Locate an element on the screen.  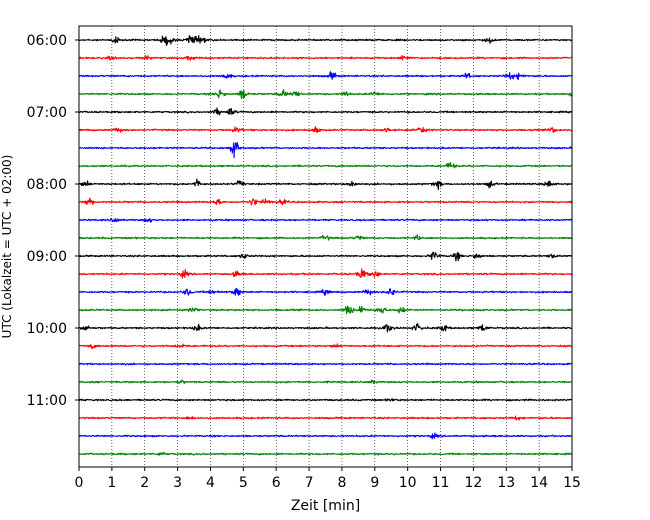
y-tick-label: 10:00 is located at coordinates (47, 329).